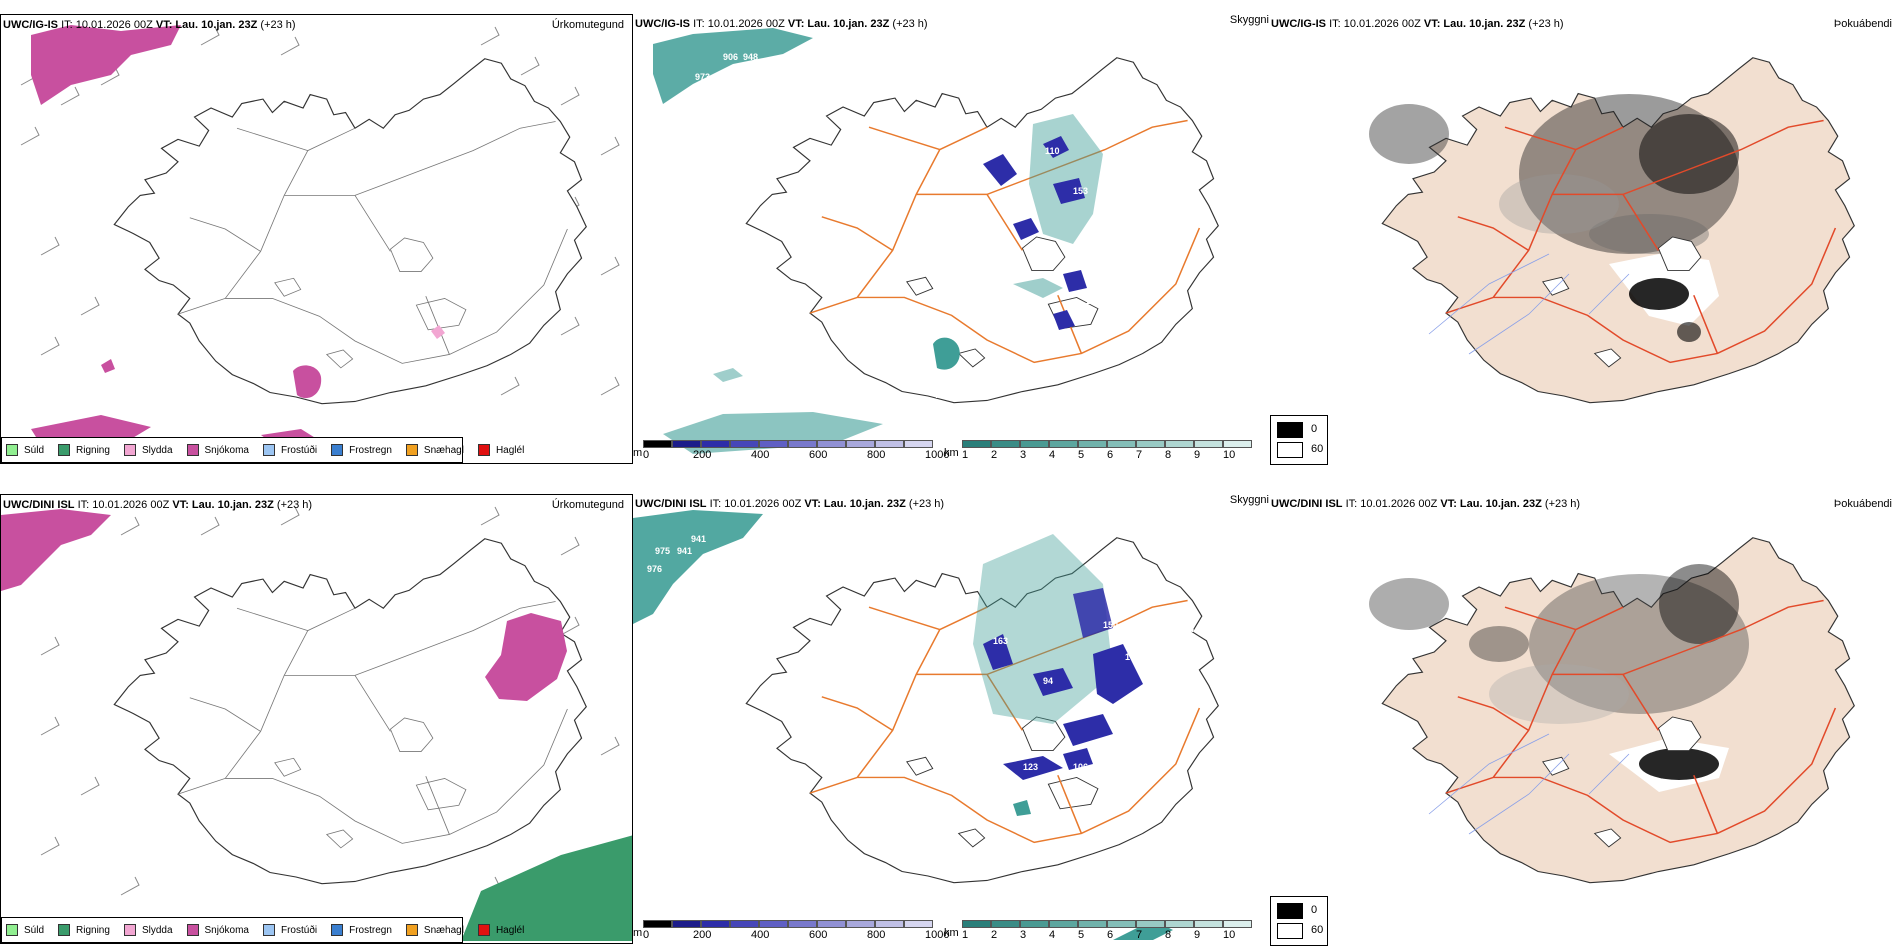  Describe the element at coordinates (1862, 24) in the screenshot. I see `panel-title: Þokuábendi` at that location.